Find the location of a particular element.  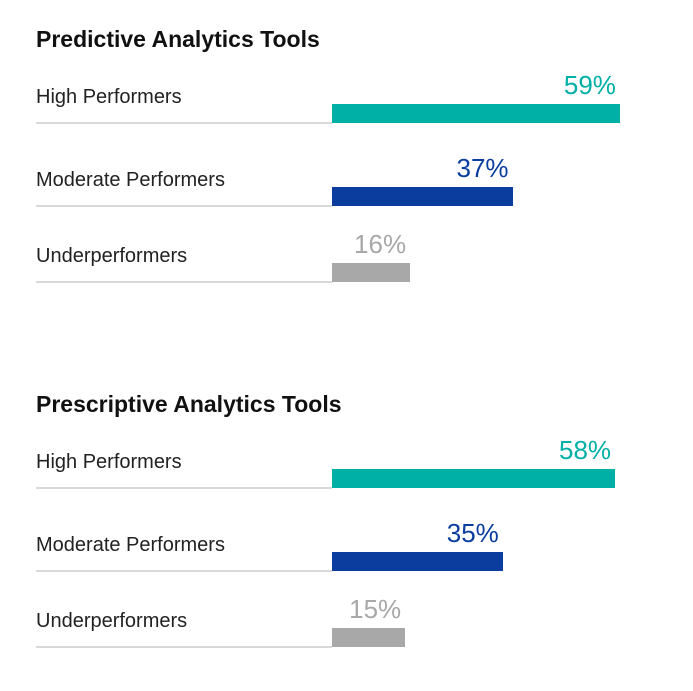

value-label: 35% is located at coordinates (472, 533).